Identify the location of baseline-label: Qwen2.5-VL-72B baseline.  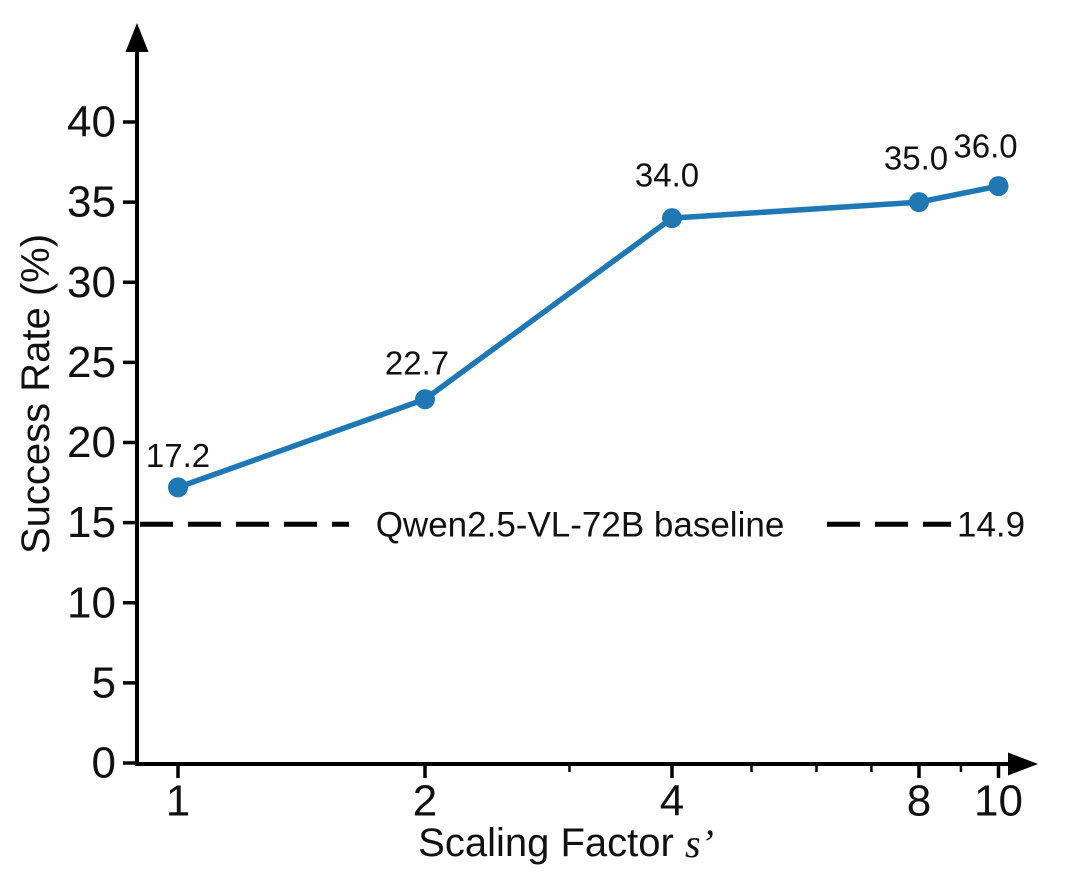
(580, 525).